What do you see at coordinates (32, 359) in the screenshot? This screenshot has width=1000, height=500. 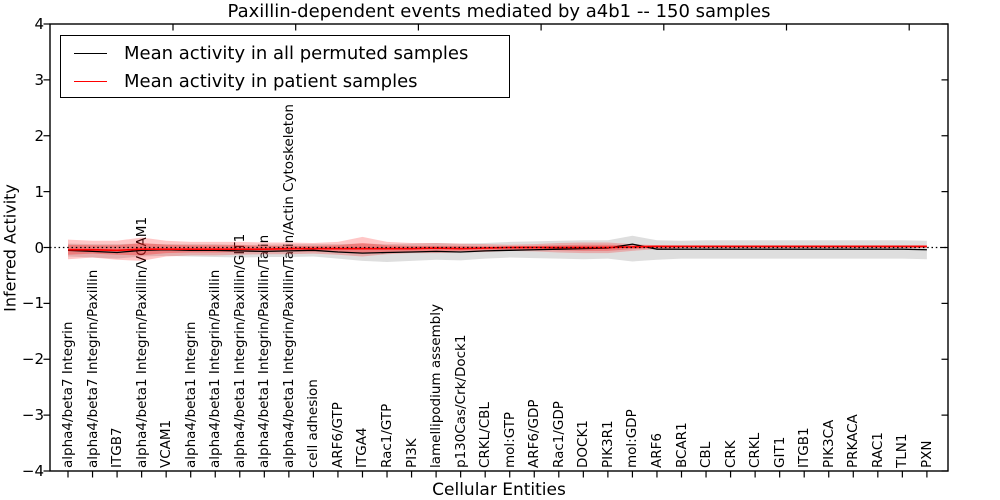 I see `y-tick-label: −2` at bounding box center [32, 359].